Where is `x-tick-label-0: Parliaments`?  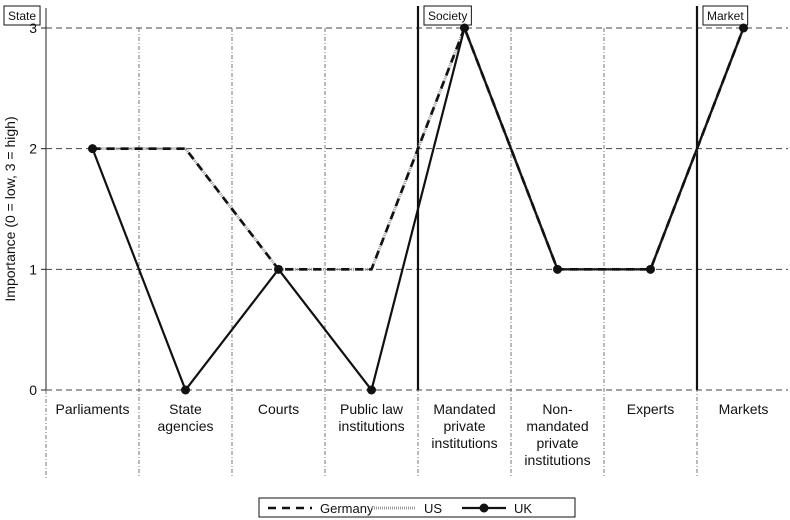 x-tick-label-0: Parliaments is located at coordinates (93, 409).